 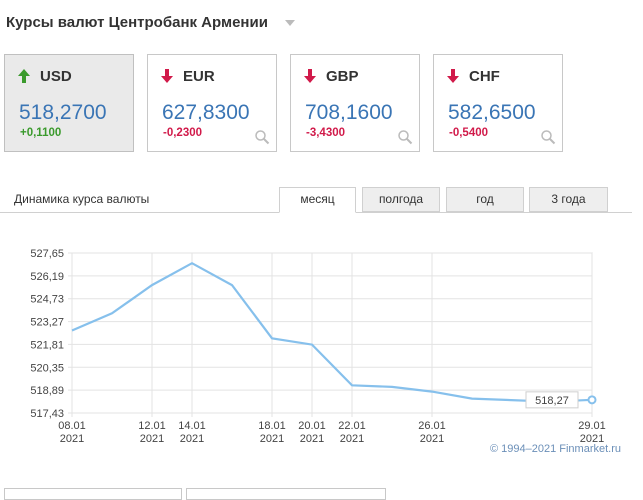 I want to click on currency-card-usd: USD 518,2700 +0,1100, so click(x=69, y=103).